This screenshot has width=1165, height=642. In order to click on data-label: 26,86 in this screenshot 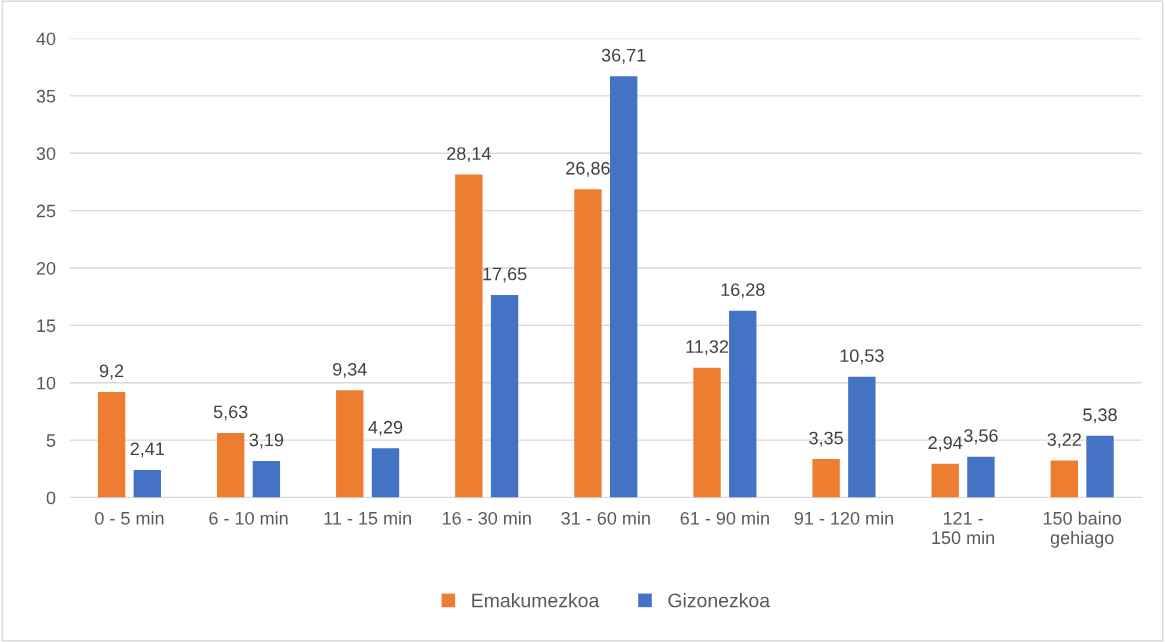, I will do `click(588, 169)`.